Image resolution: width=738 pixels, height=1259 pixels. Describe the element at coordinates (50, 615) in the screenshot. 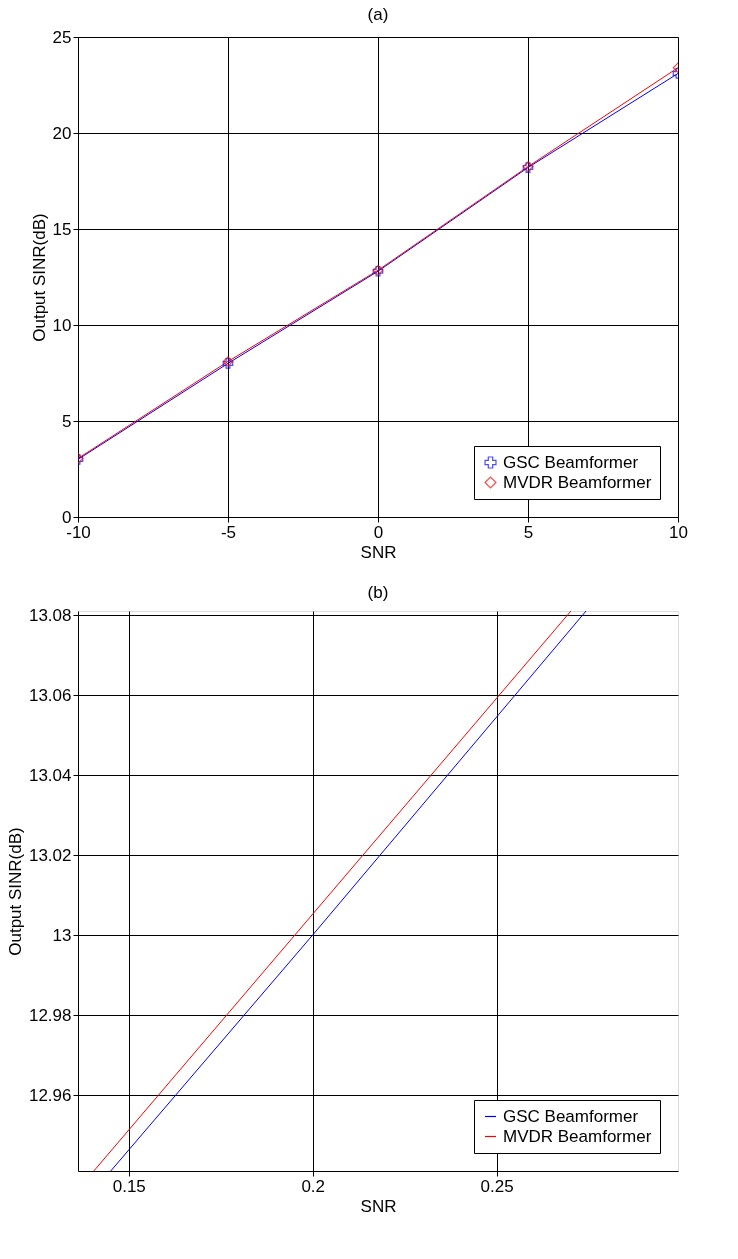

I see `y-tick-label: 13.08` at that location.